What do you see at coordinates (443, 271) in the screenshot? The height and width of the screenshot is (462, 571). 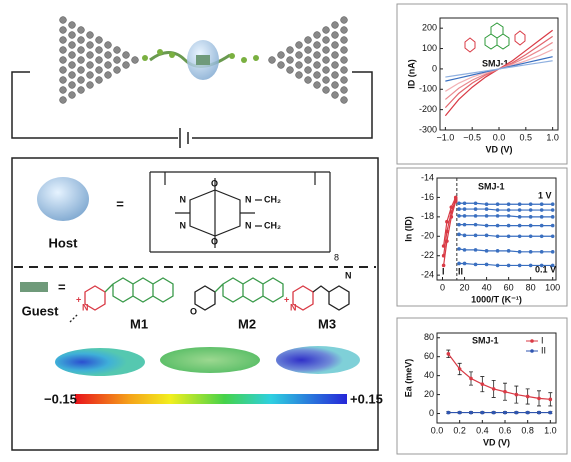 I see `annotation: I` at bounding box center [443, 271].